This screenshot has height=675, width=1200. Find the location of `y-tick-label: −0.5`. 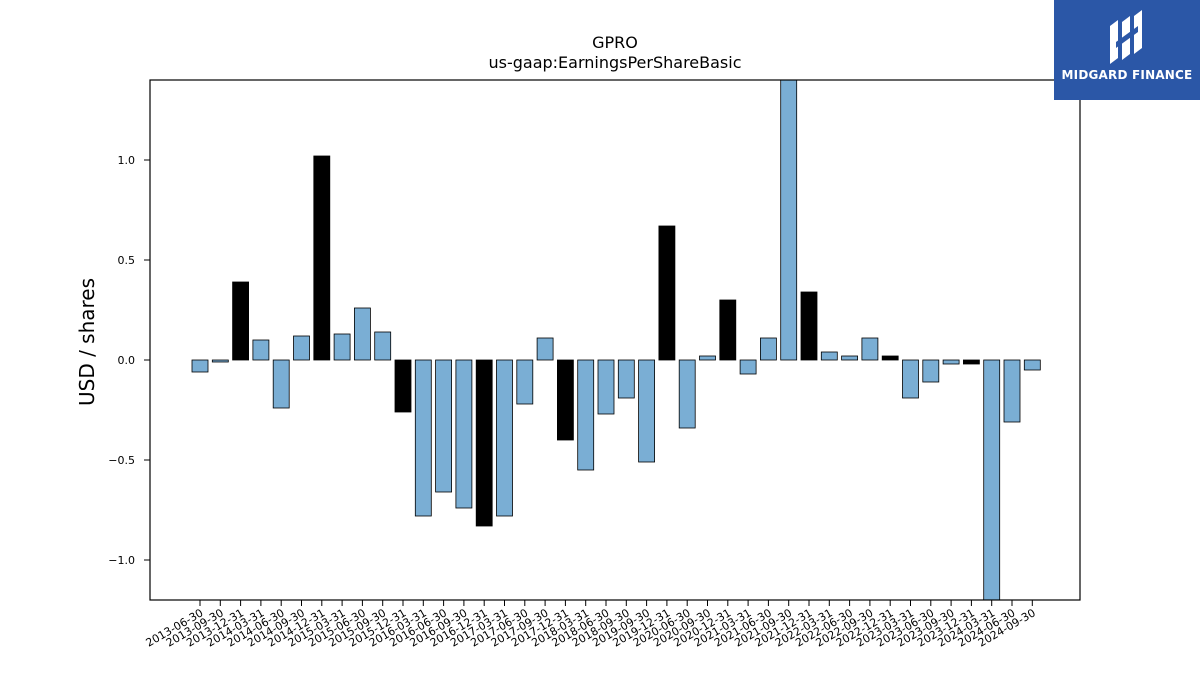

y-tick-label: −0.5 is located at coordinates (121, 460).